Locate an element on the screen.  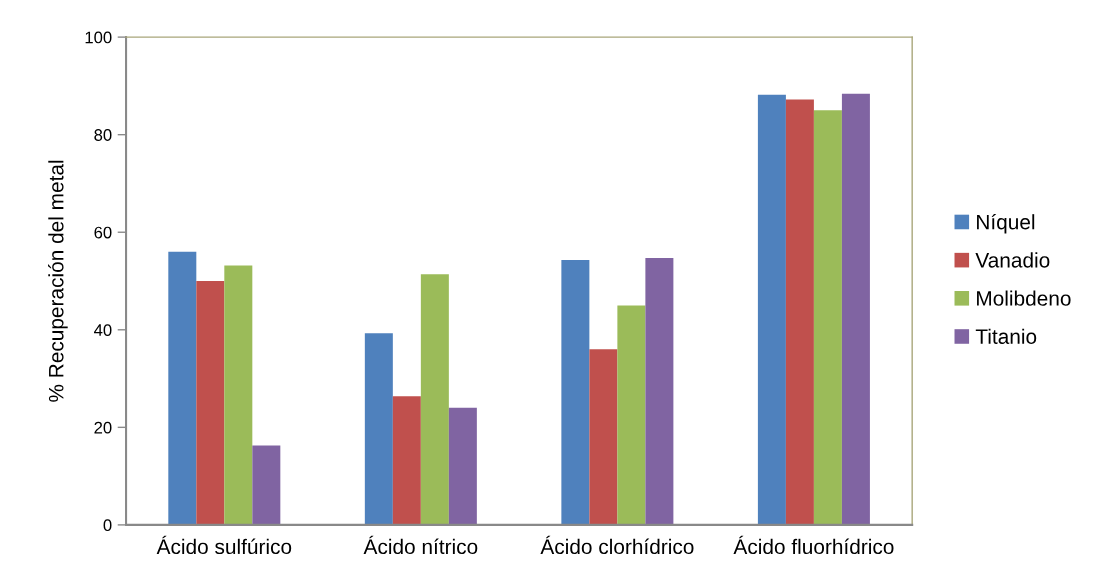
x-tick-label: Ácido clorhídrico is located at coordinates (617, 545).